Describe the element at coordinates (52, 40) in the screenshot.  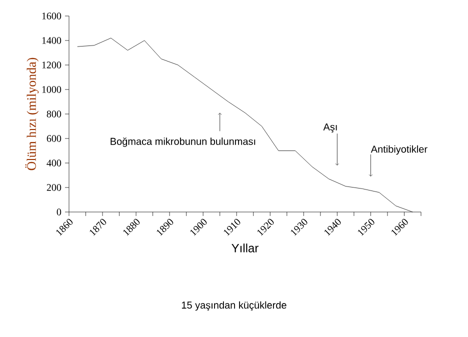
I see `y-tick-label: 1400` at that location.